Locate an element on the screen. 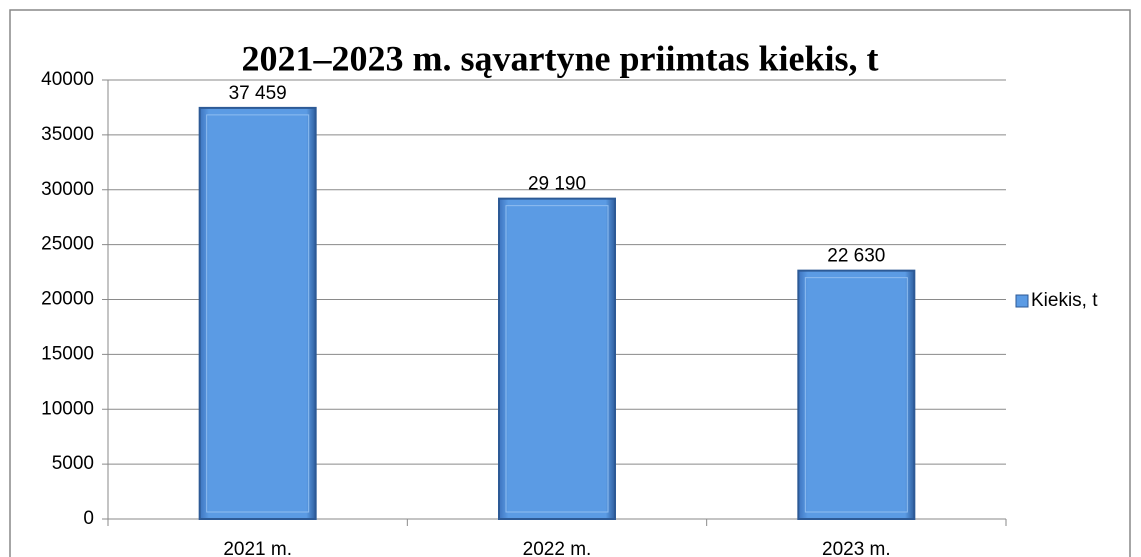 The height and width of the screenshot is (557, 1141). x-tick-label: 2023 m. is located at coordinates (856, 548).